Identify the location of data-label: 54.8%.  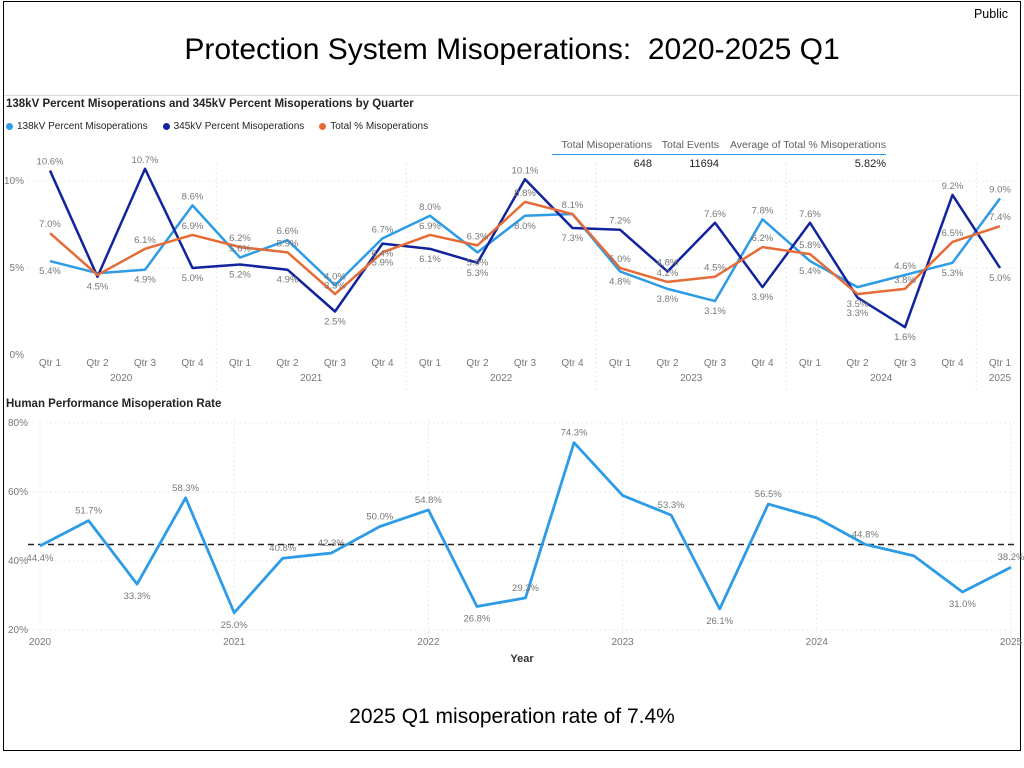
(428, 500).